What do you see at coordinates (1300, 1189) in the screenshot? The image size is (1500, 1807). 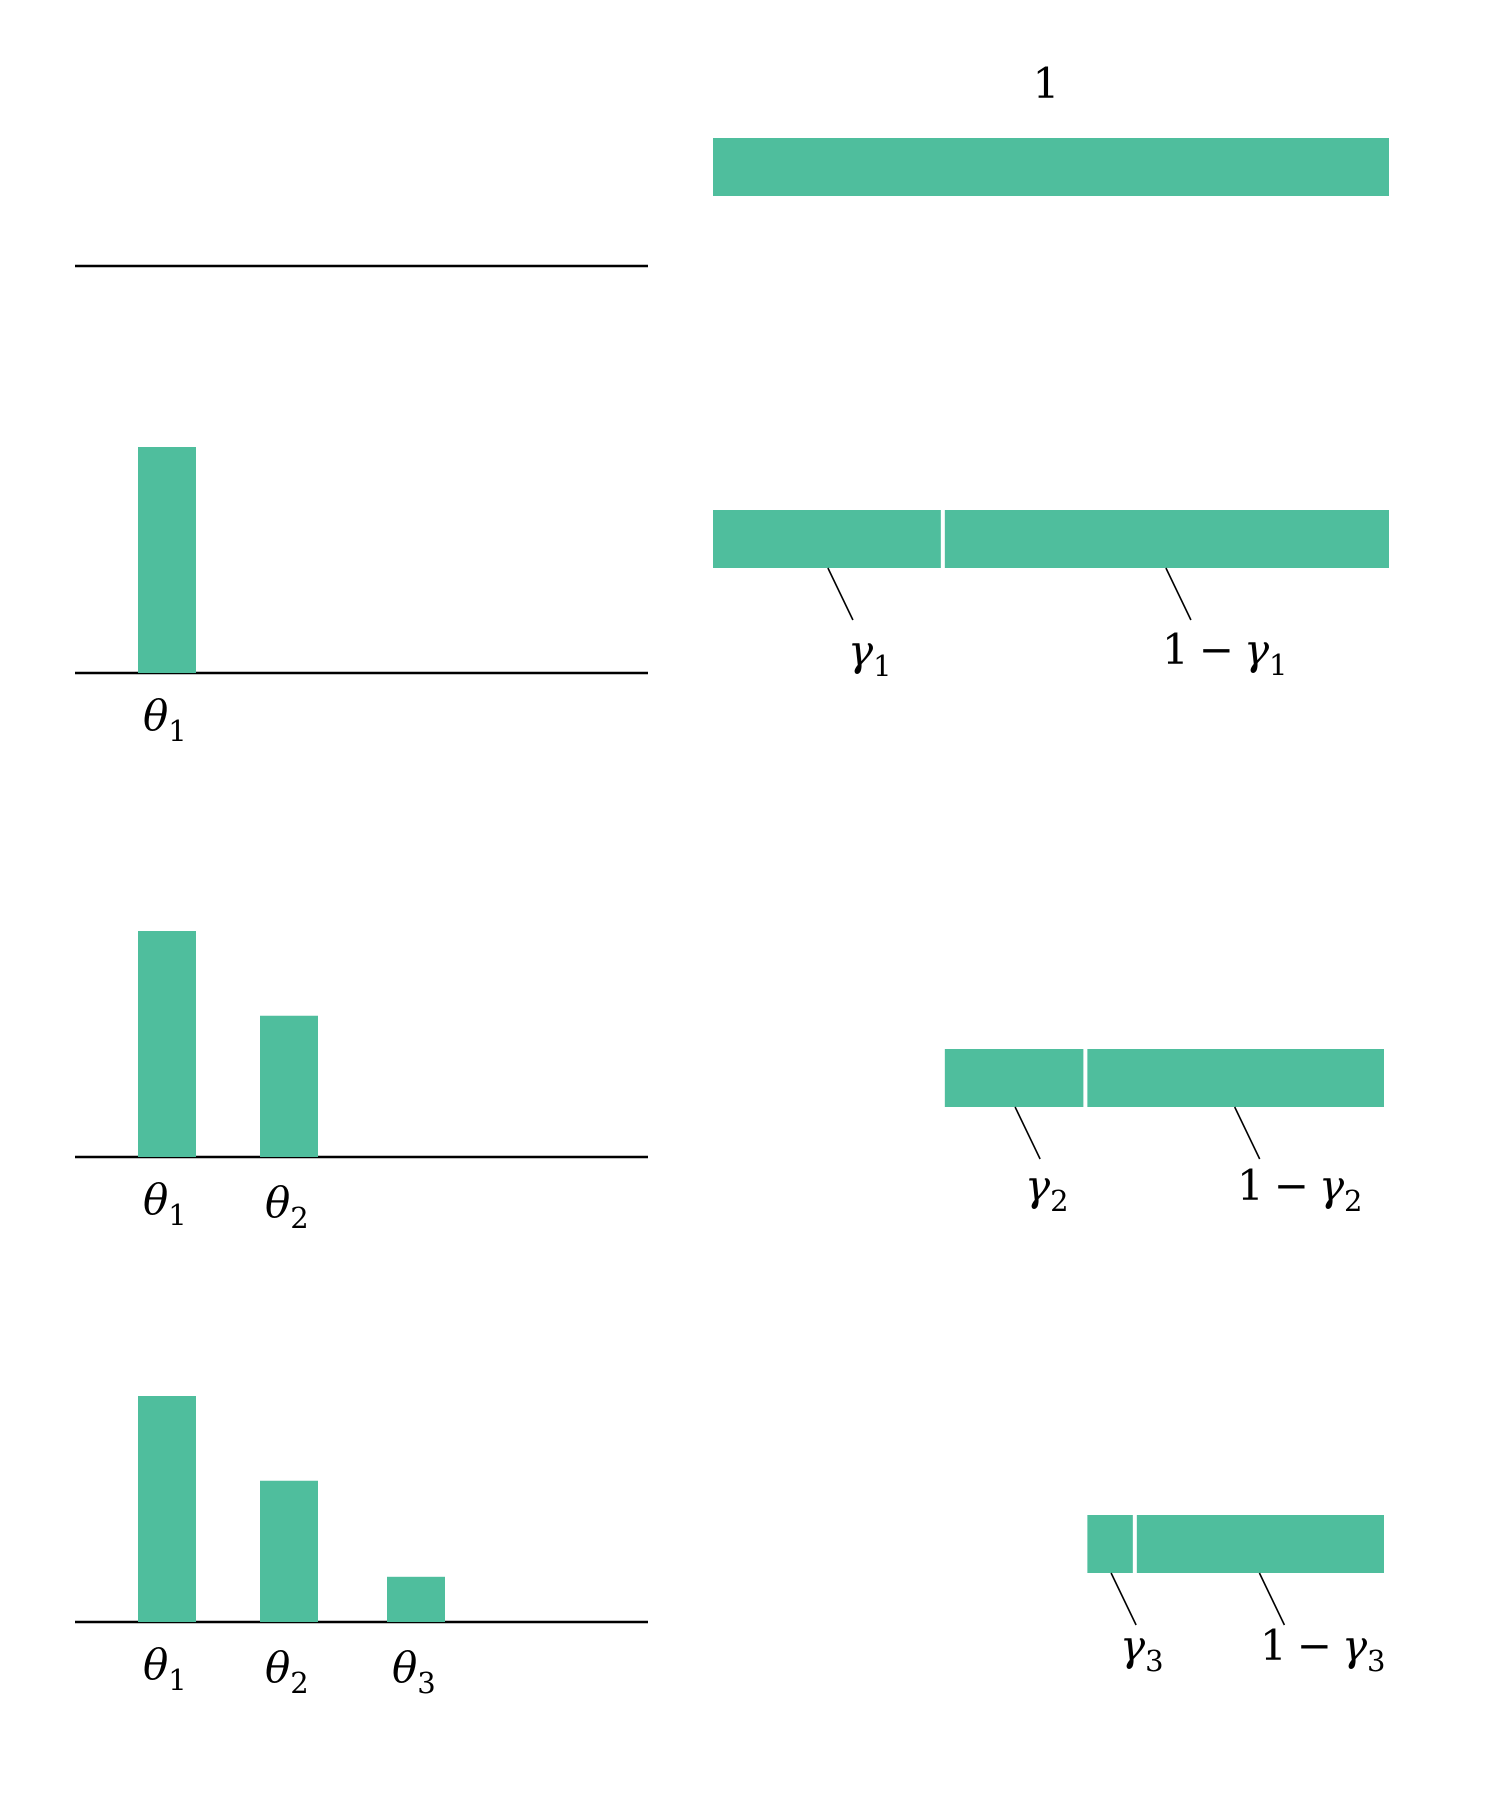 I see `remainder-label-2: 1− γ2` at bounding box center [1300, 1189].